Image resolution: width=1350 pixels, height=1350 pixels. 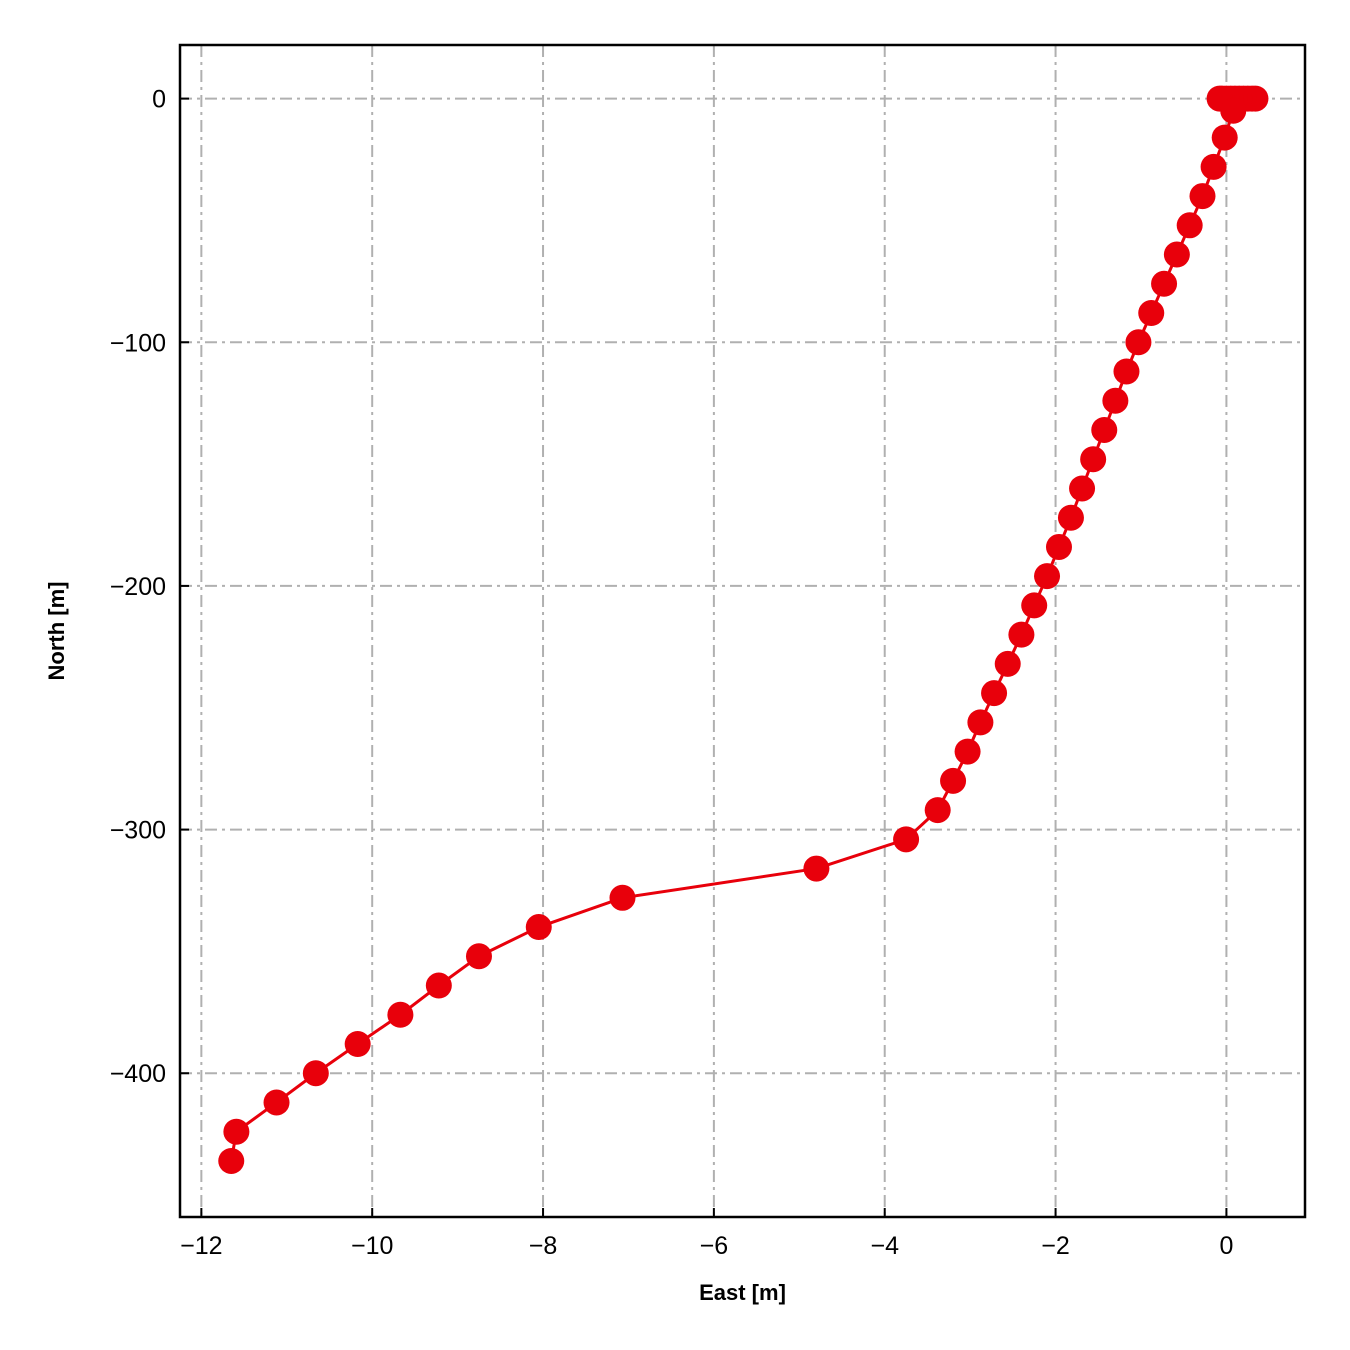 I want to click on y-tick-label: 0, so click(x=159, y=100).